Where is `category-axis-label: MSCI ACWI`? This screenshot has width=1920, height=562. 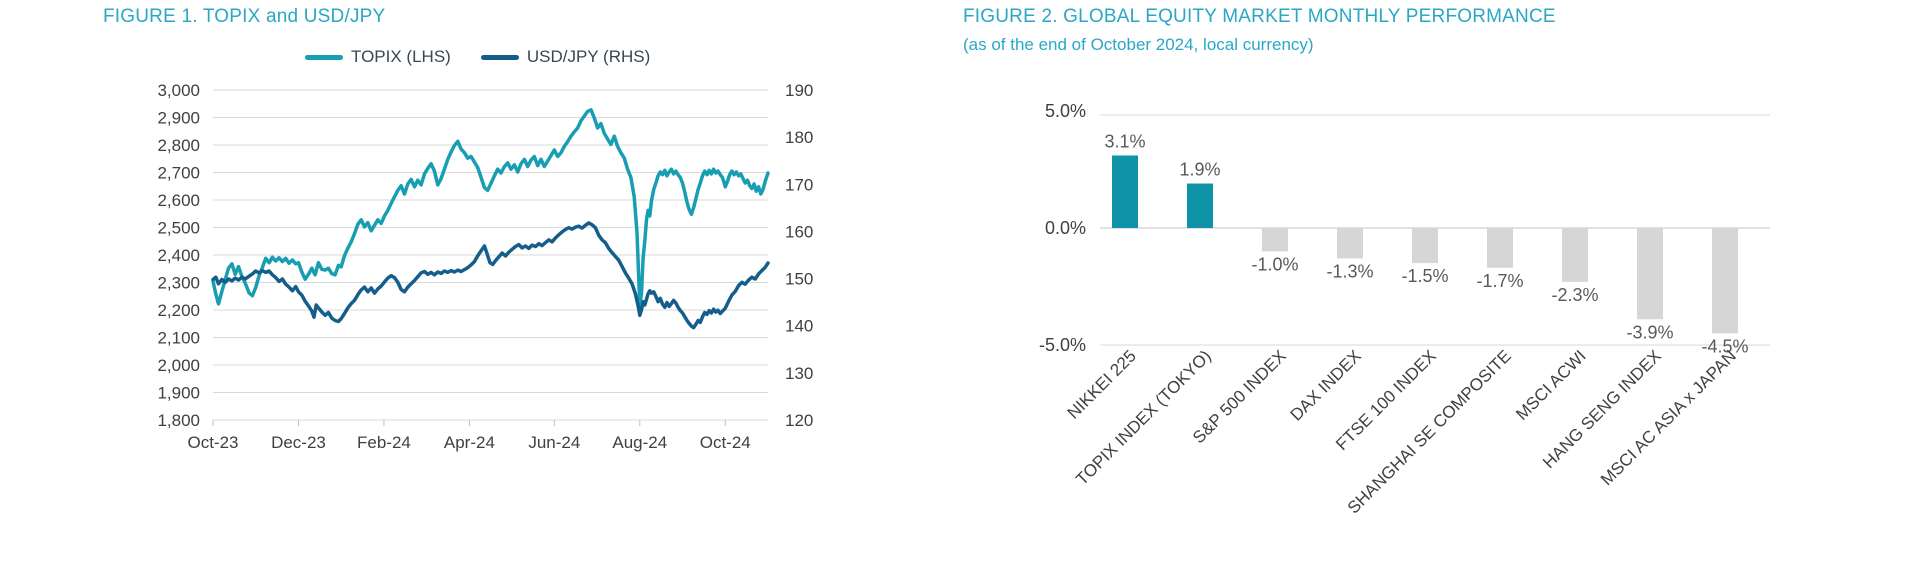 category-axis-label: MSCI ACWI is located at coordinates (1551, 385).